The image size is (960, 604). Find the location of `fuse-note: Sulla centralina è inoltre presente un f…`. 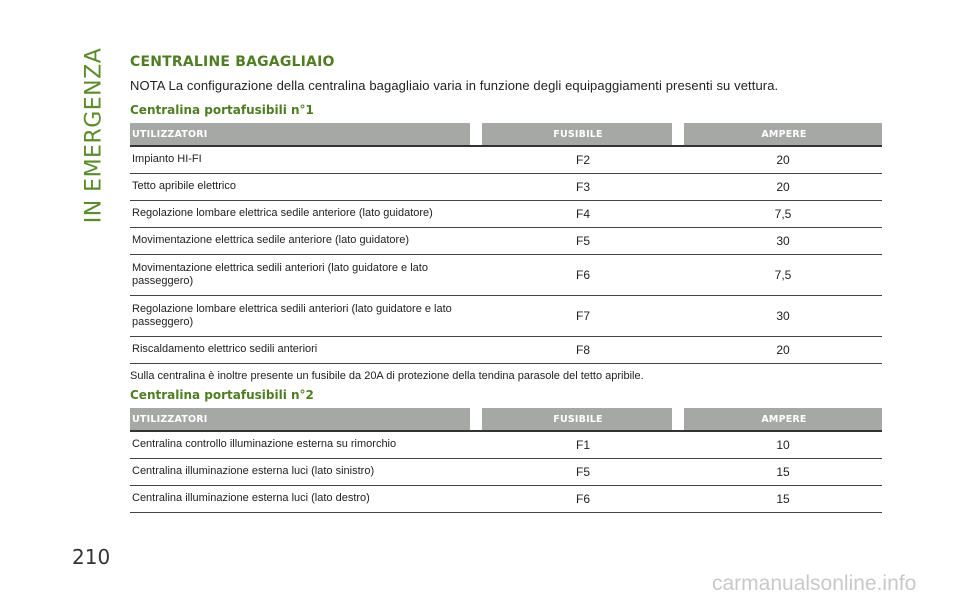

fuse-note: Sulla centralina è inoltre presente un f… is located at coordinates (387, 376).